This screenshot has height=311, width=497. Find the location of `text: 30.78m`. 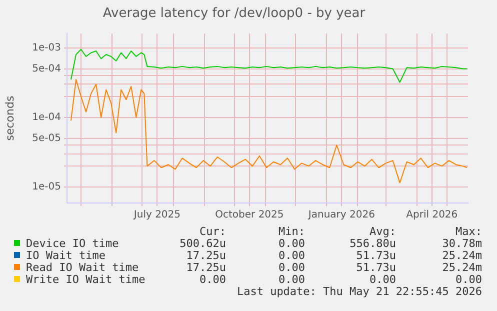

text: 30.78m is located at coordinates (462, 243).